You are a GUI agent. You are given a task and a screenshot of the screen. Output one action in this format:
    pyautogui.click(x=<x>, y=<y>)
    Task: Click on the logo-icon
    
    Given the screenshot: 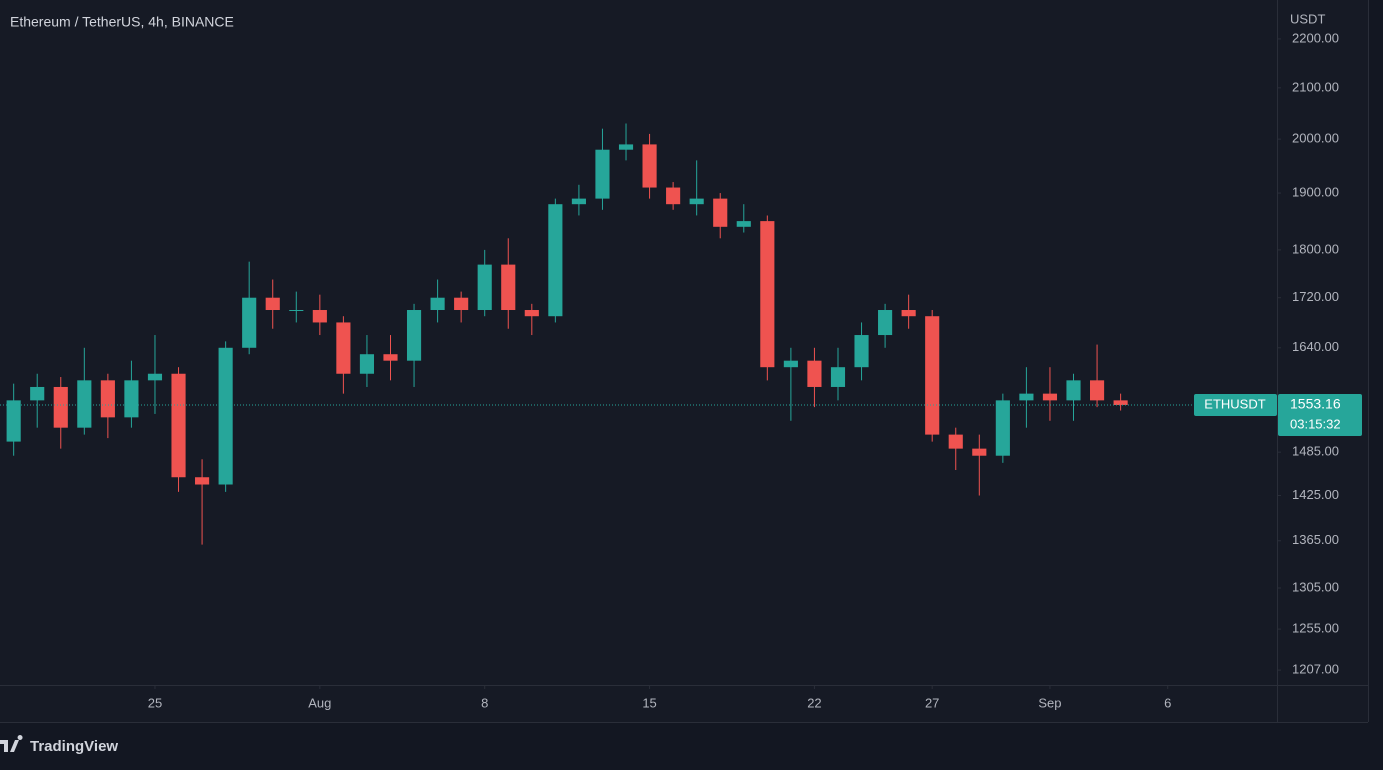 What is the action you would take?
    pyautogui.click(x=11, y=743)
    